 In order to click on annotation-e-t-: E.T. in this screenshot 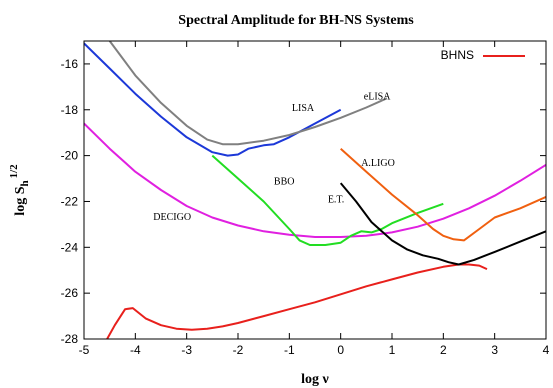, I will do `click(336, 200)`.